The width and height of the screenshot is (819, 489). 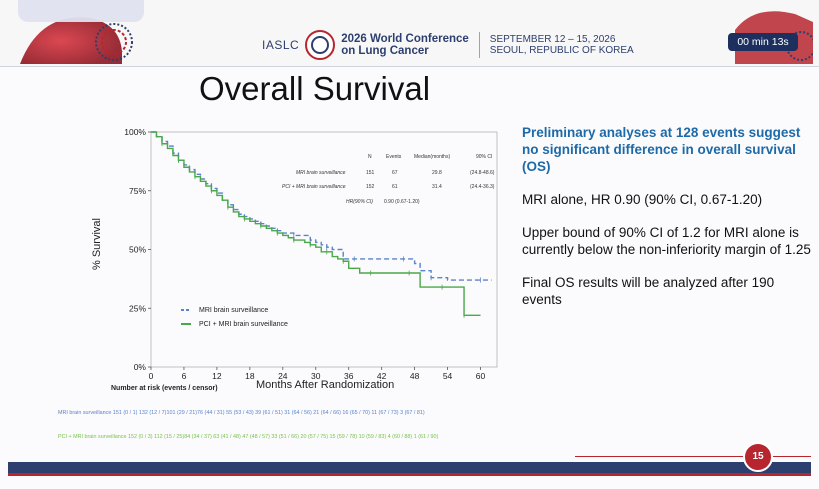 What do you see at coordinates (186, 310) in the screenshot?
I see `legend-swatch-dashed` at bounding box center [186, 310].